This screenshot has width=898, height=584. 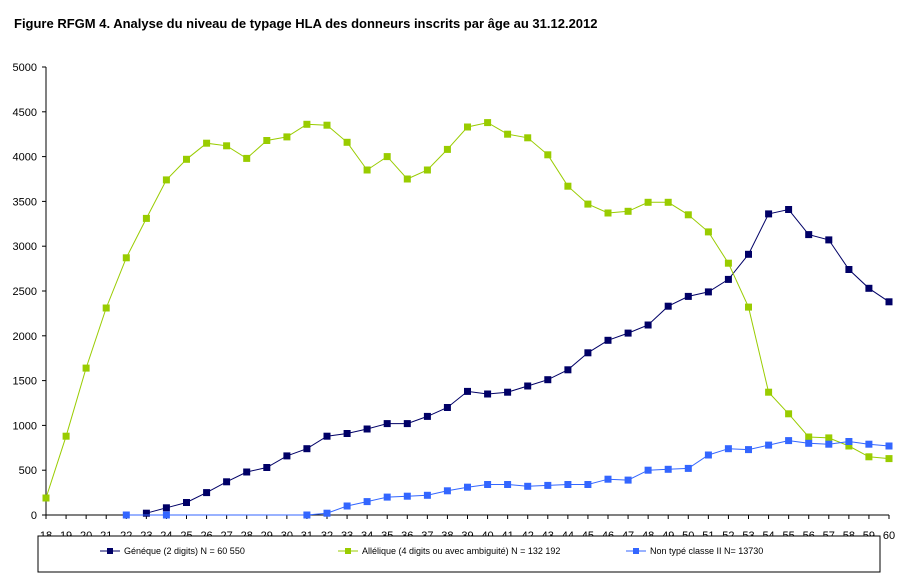 I want to click on legend-box, so click(x=459, y=554).